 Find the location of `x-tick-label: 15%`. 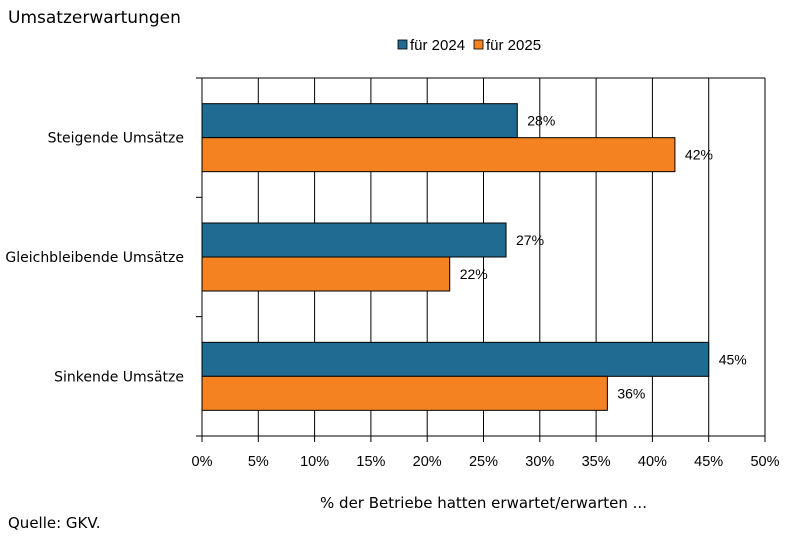

x-tick-label: 15% is located at coordinates (370, 462).